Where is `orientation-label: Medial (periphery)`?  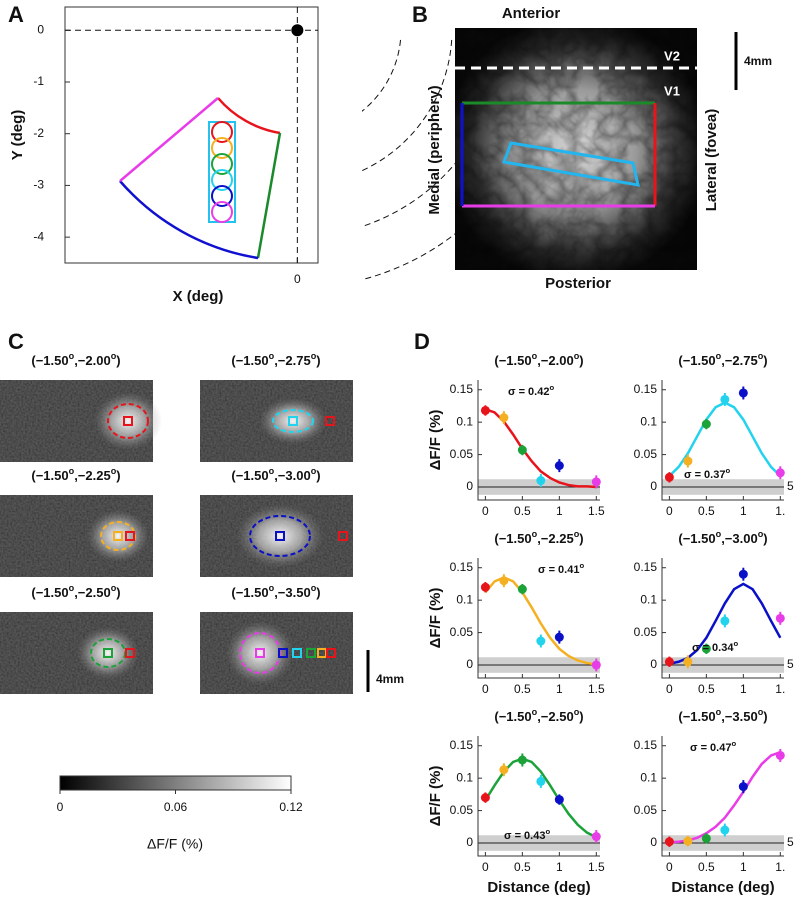
orientation-label: Medial (periphery) is located at coordinates (434, 149).